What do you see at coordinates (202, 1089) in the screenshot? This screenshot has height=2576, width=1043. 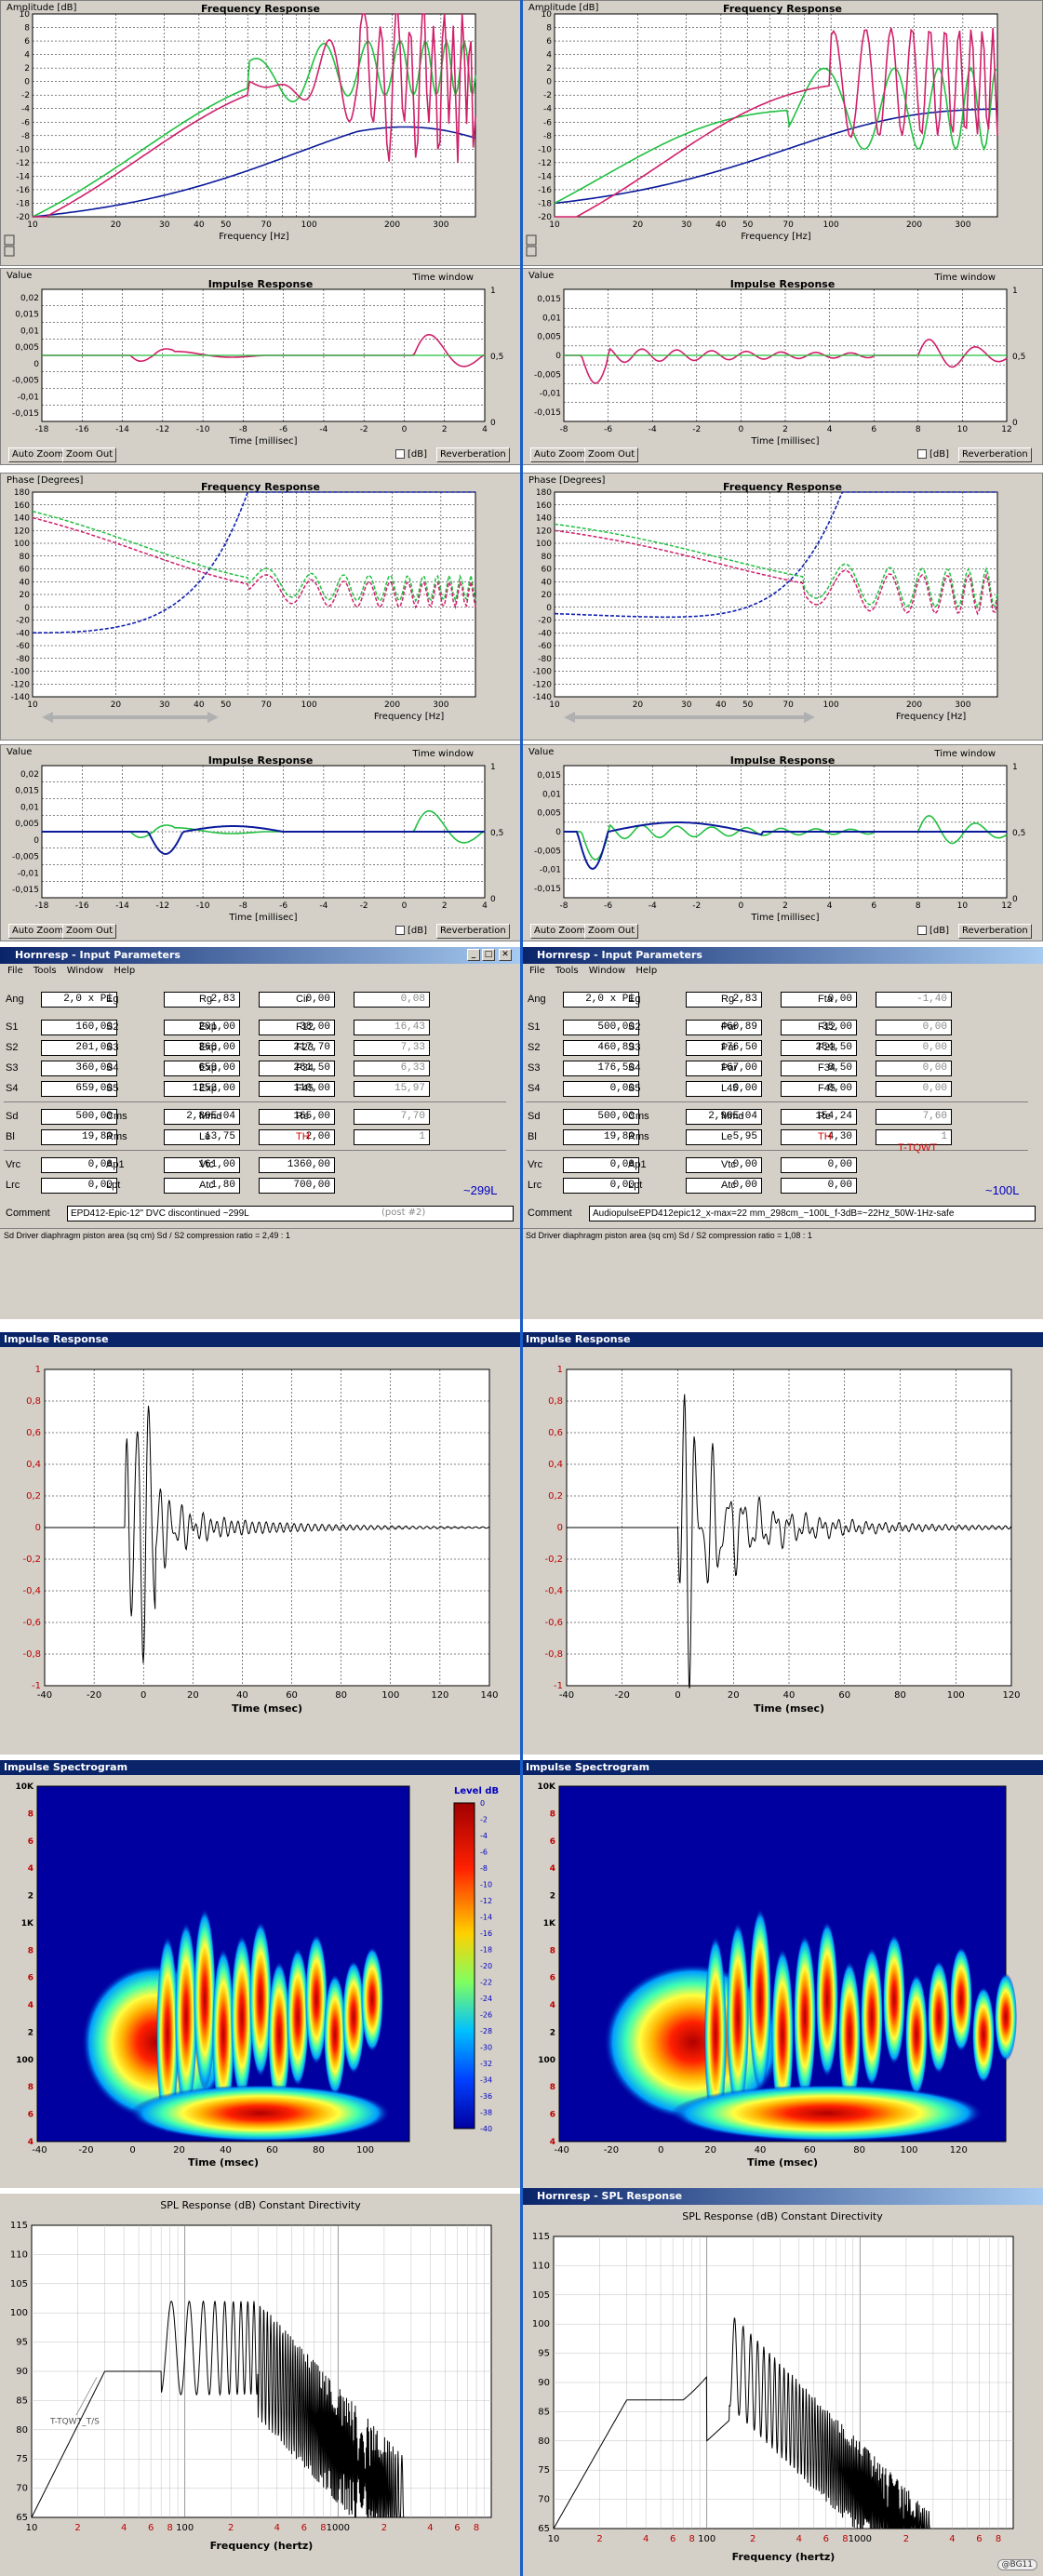 I see `param-value-s5: 1252,00` at bounding box center [202, 1089].